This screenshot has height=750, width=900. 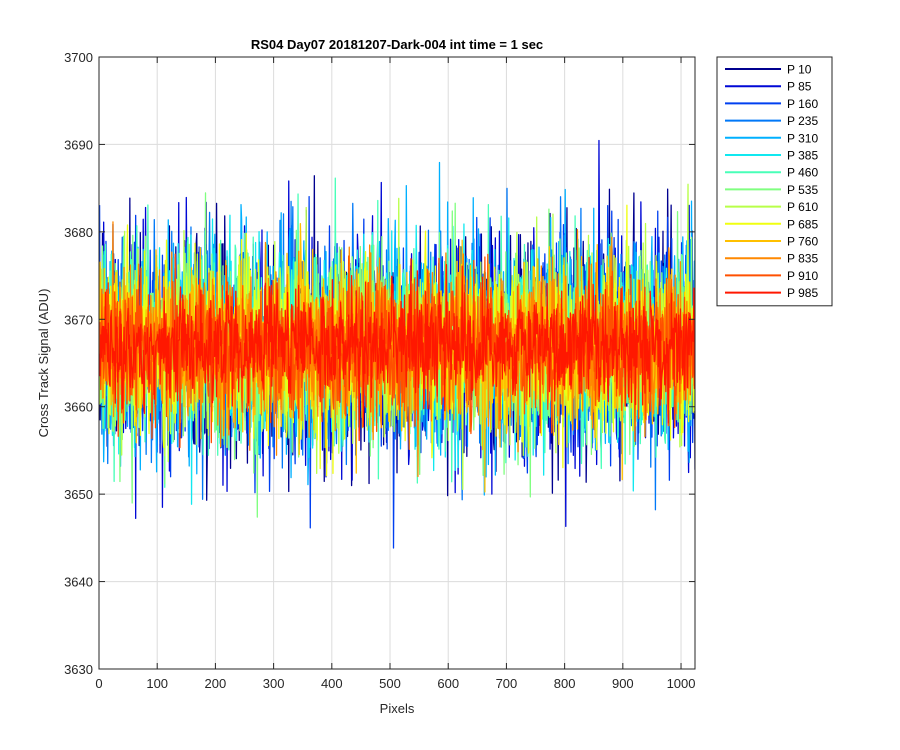 What do you see at coordinates (681, 683) in the screenshot?
I see `x-tick-label: 1000` at bounding box center [681, 683].